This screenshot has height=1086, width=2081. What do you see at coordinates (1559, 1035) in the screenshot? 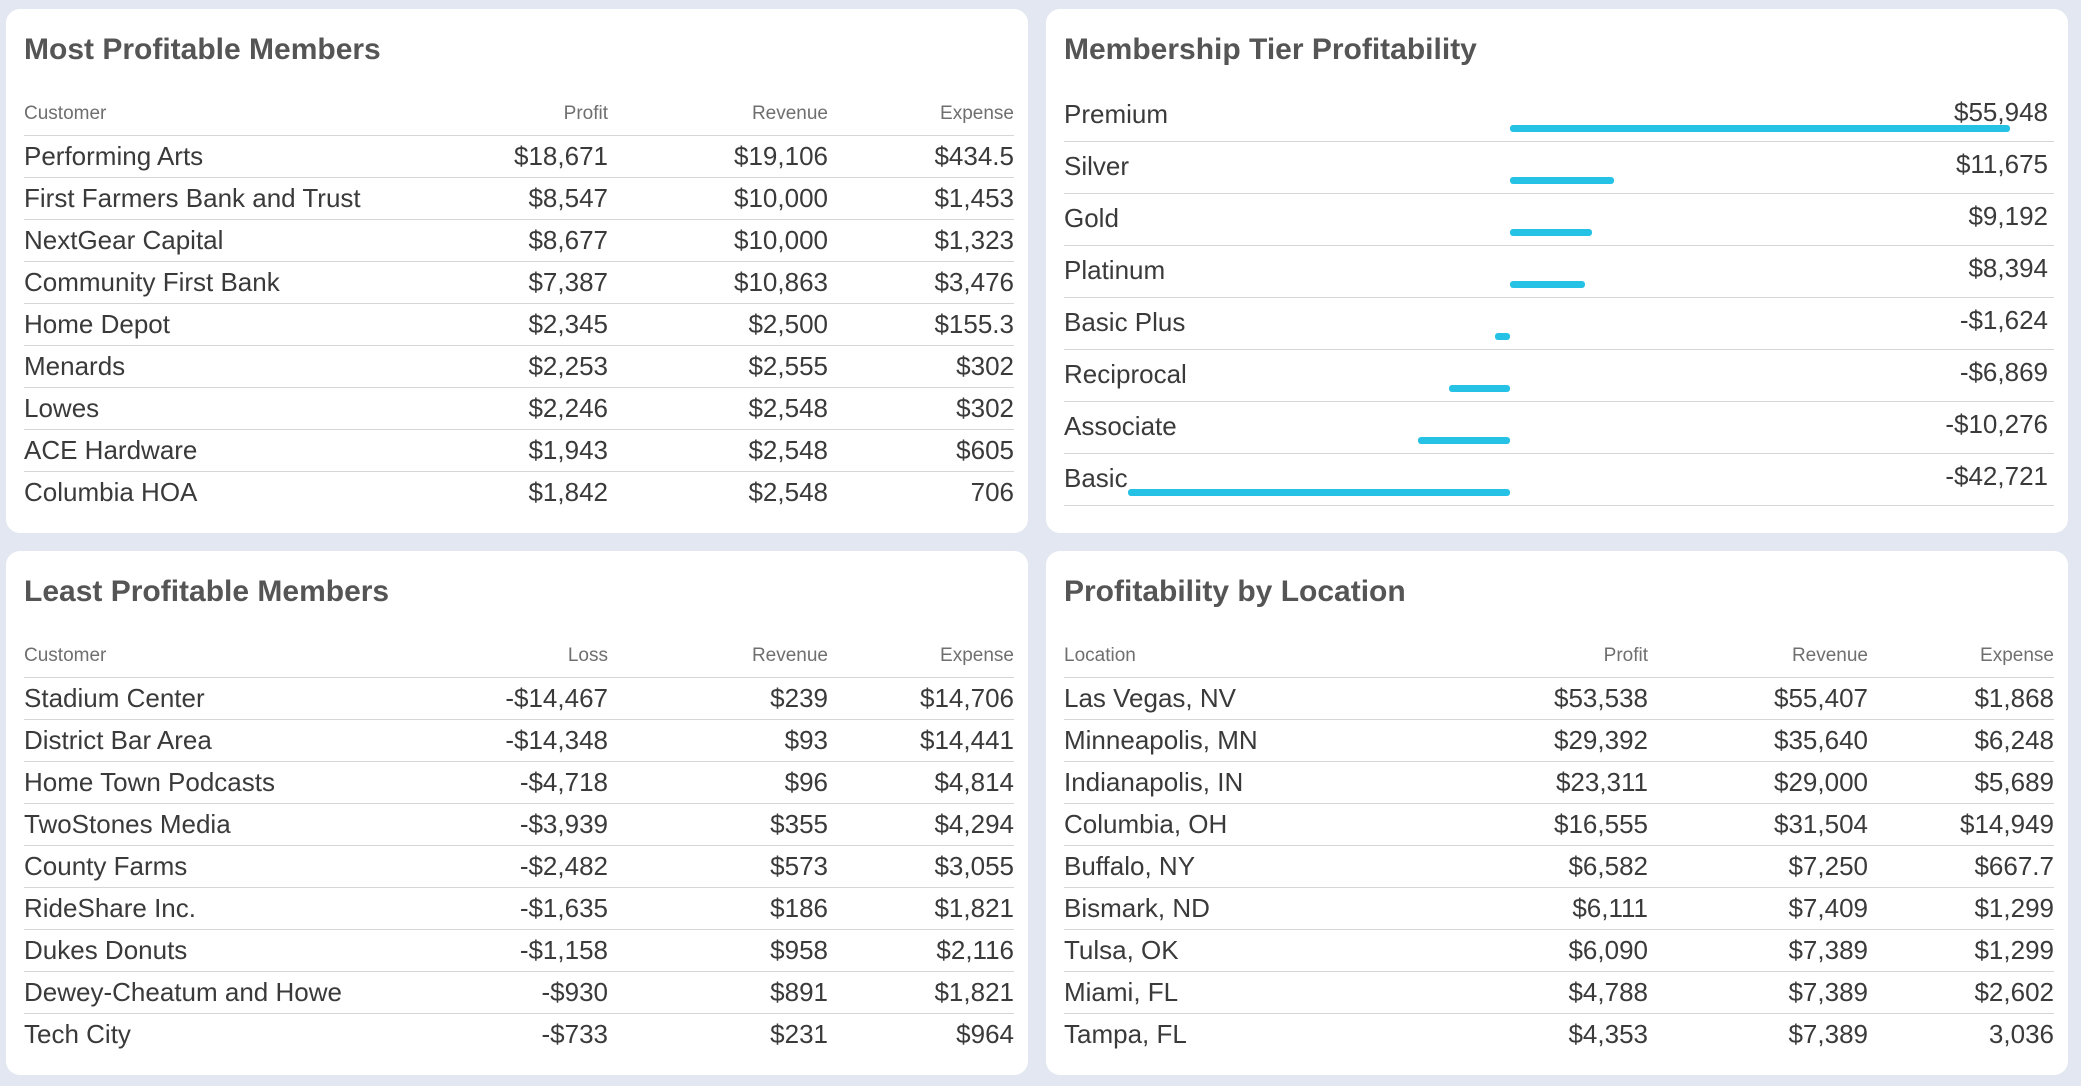
I see `table-row: Tampa, FL $4,353 $7,389 3,036` at bounding box center [1559, 1035].